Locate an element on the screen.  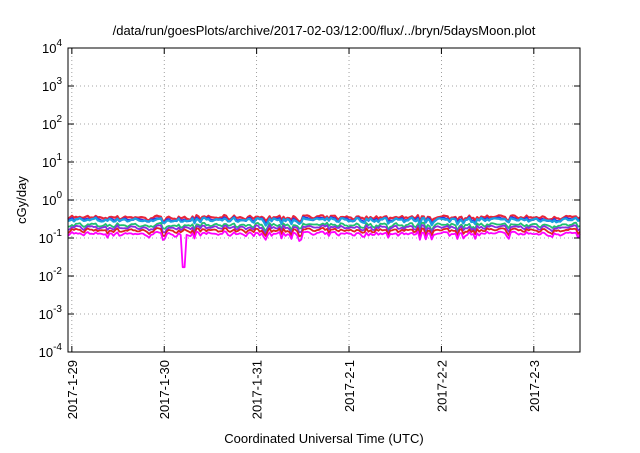
y-tick-label: 10⁻¹ is located at coordinates (51, 237).